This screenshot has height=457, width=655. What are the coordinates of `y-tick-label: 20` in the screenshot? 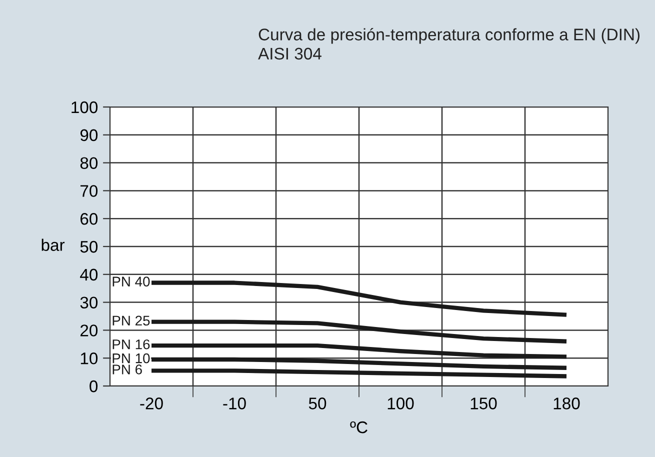 It's located at (89, 330).